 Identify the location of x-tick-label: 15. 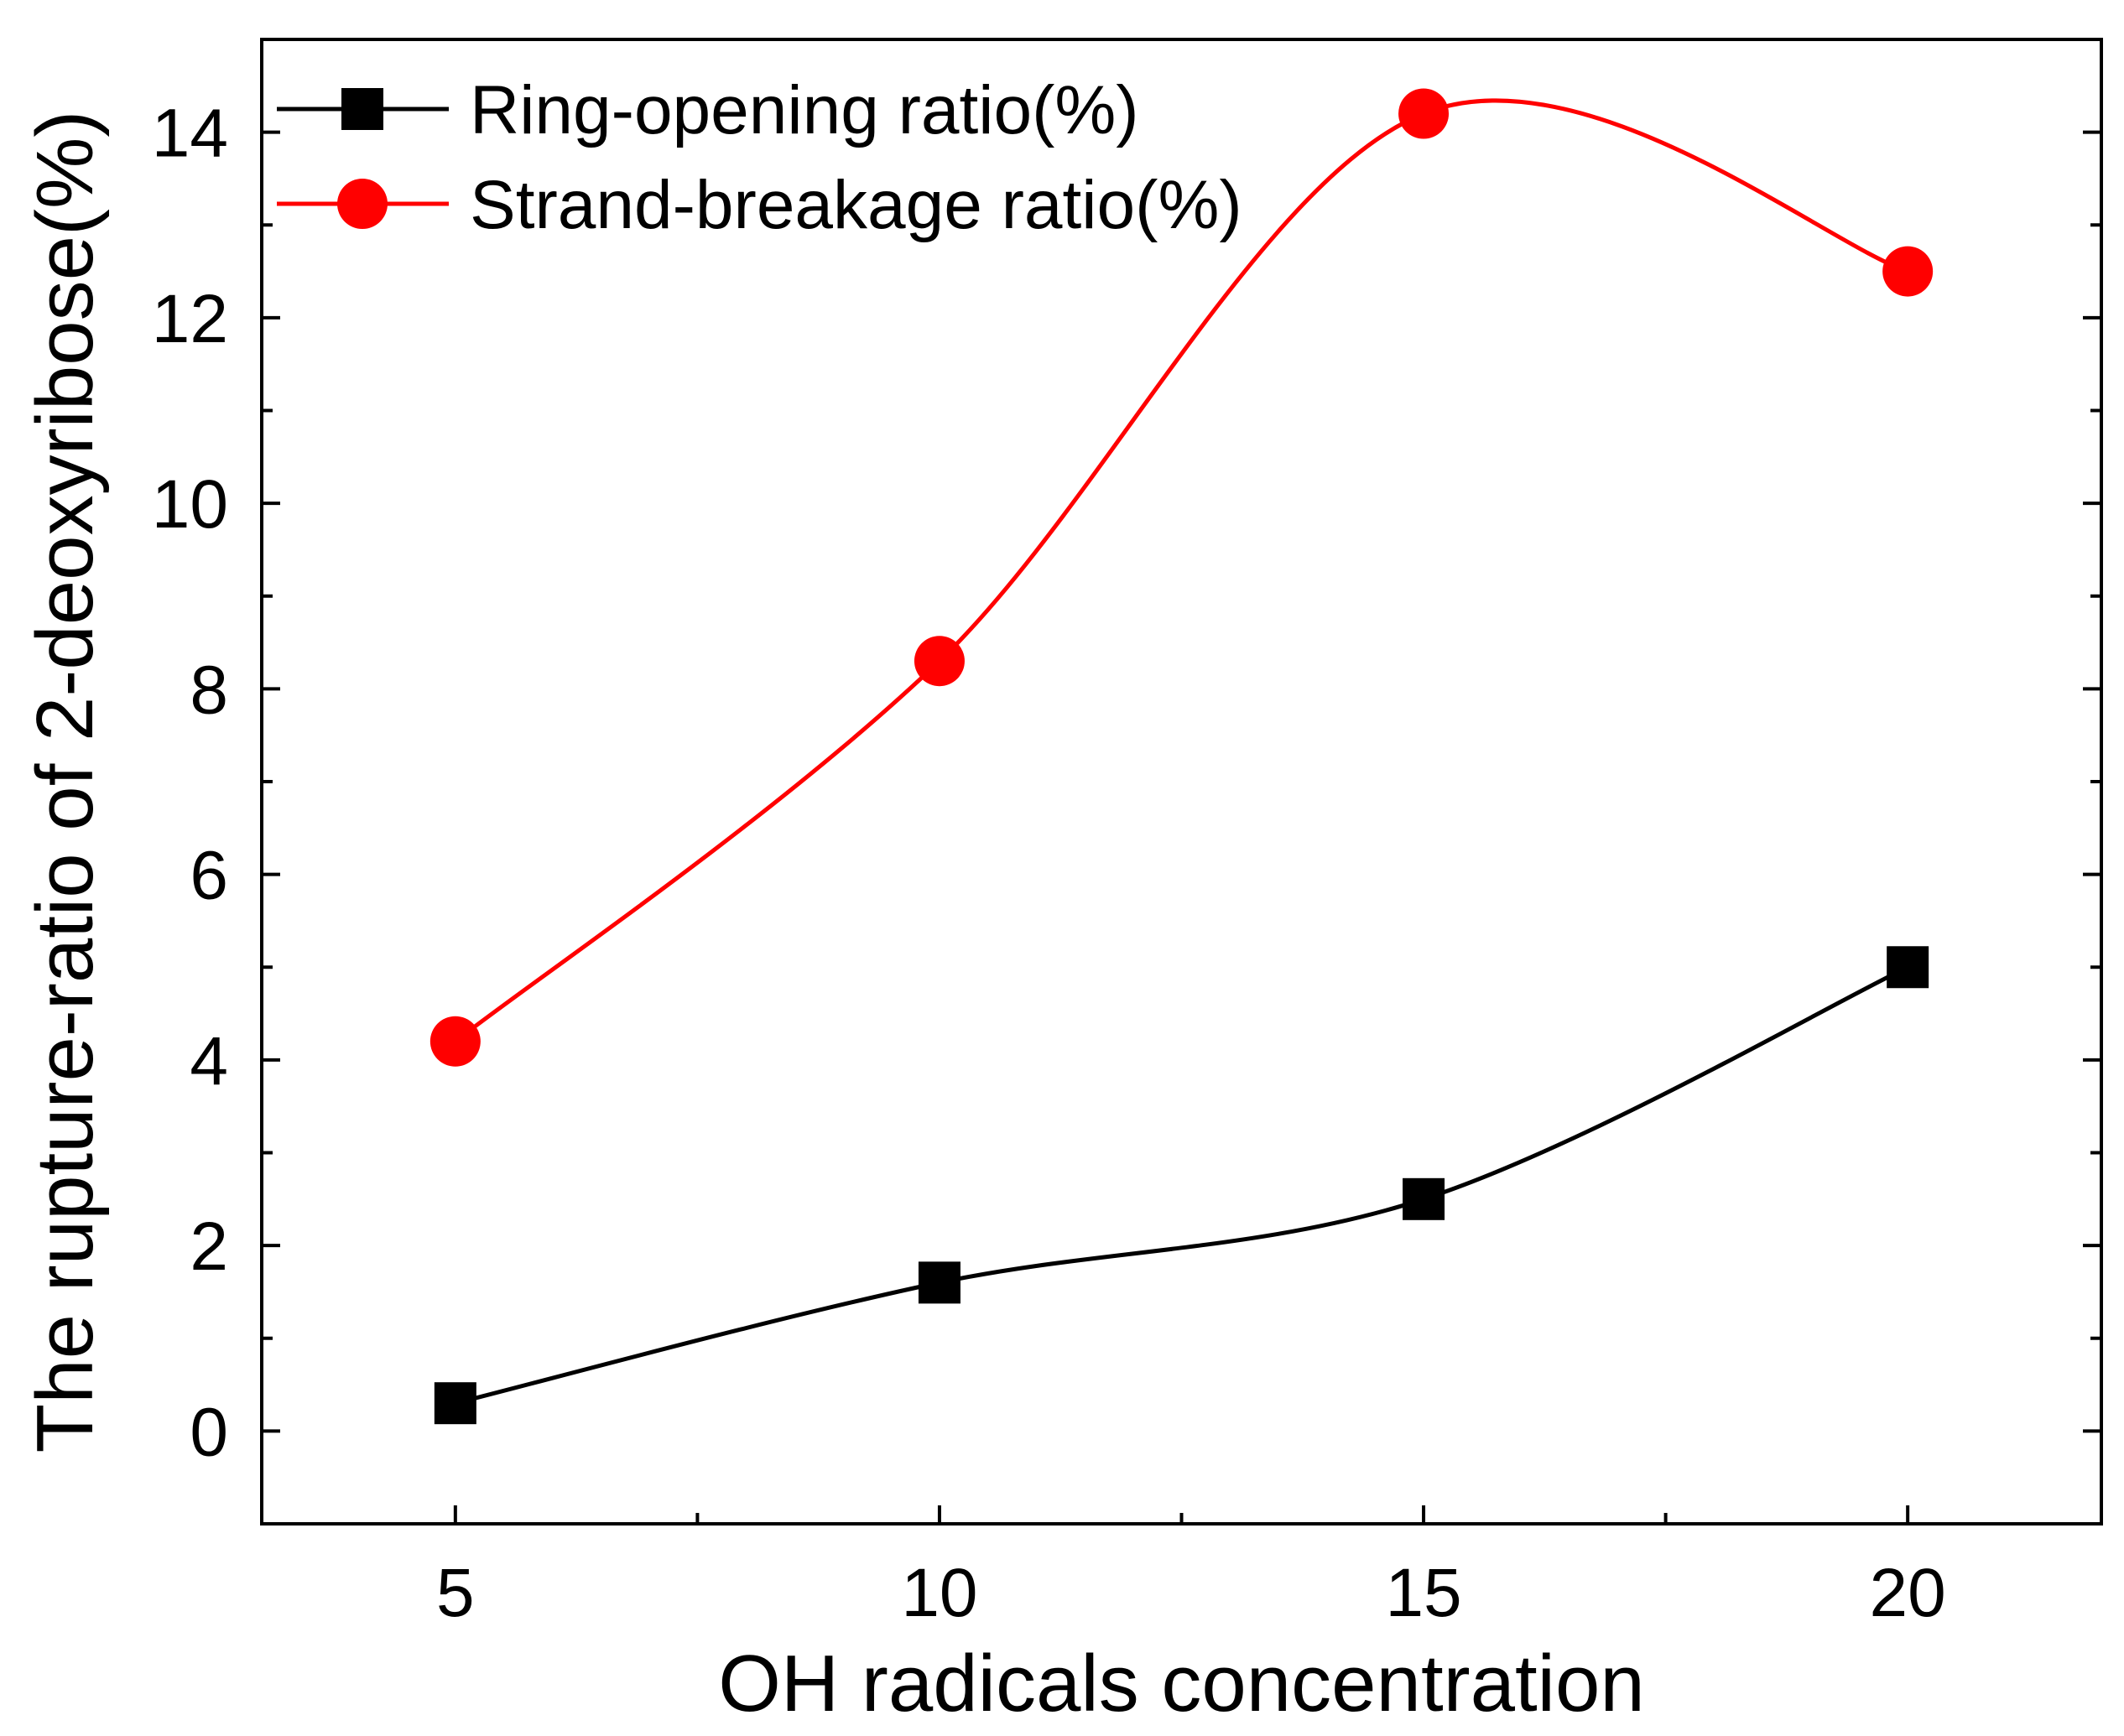
(1423, 1593).